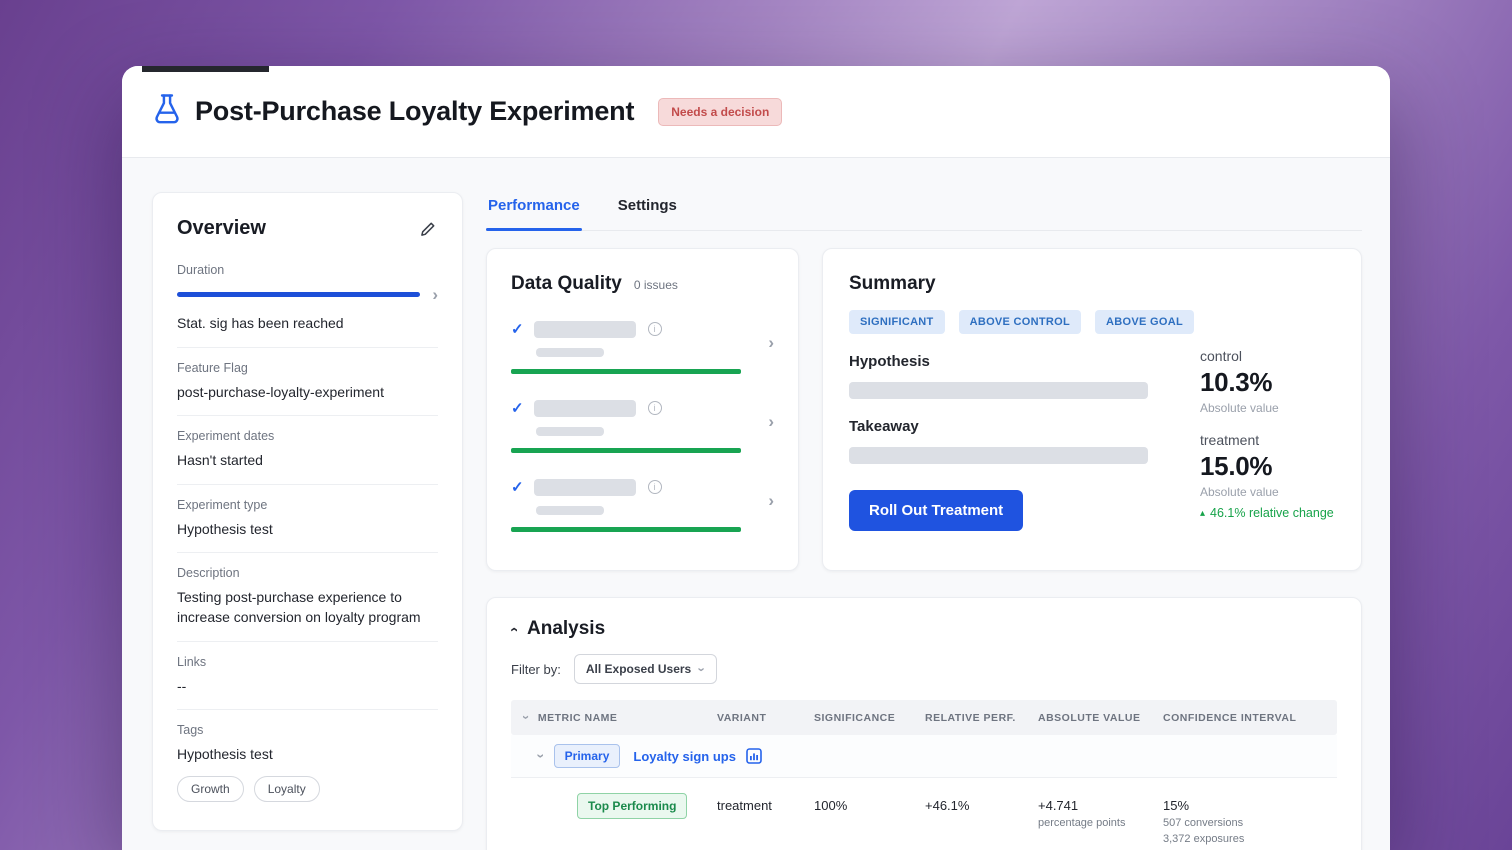 The image size is (1512, 850). I want to click on relative-change-text: 46.1% relative change, so click(1272, 513).